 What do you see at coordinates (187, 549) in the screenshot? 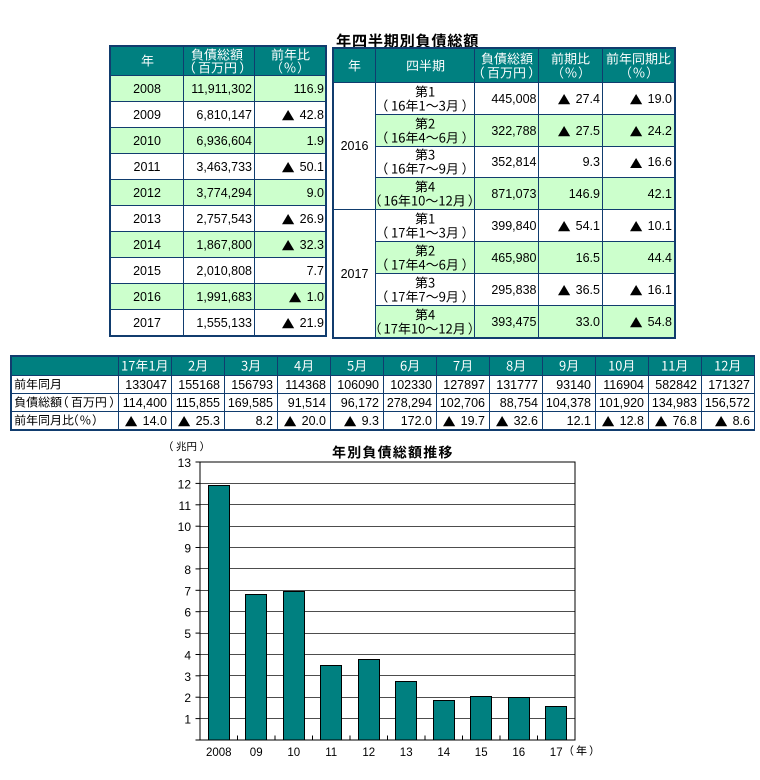
I see `svg-text: 9` at bounding box center [187, 549].